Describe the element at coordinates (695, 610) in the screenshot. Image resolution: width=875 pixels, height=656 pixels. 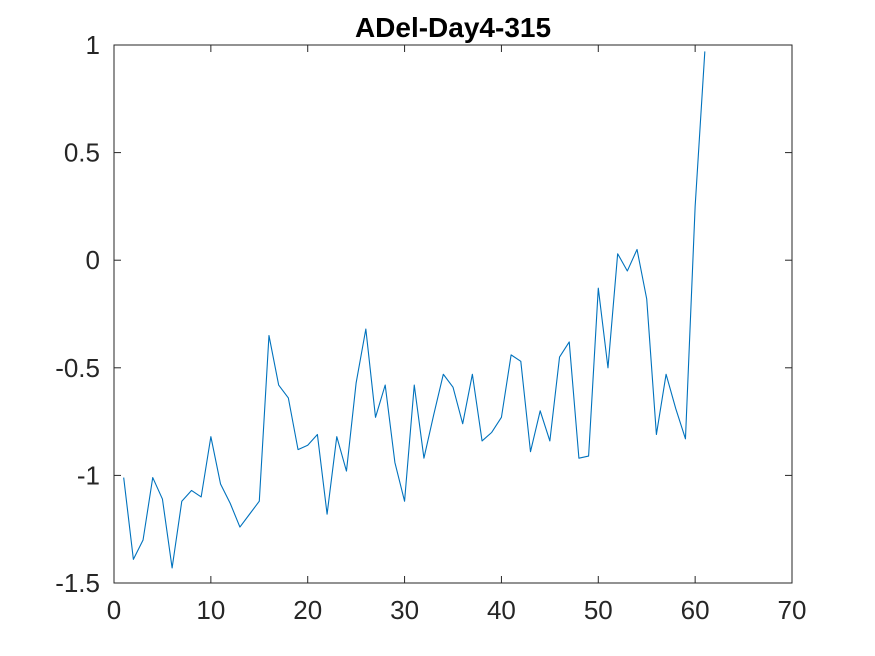
I see `x-tick-label: 60` at that location.